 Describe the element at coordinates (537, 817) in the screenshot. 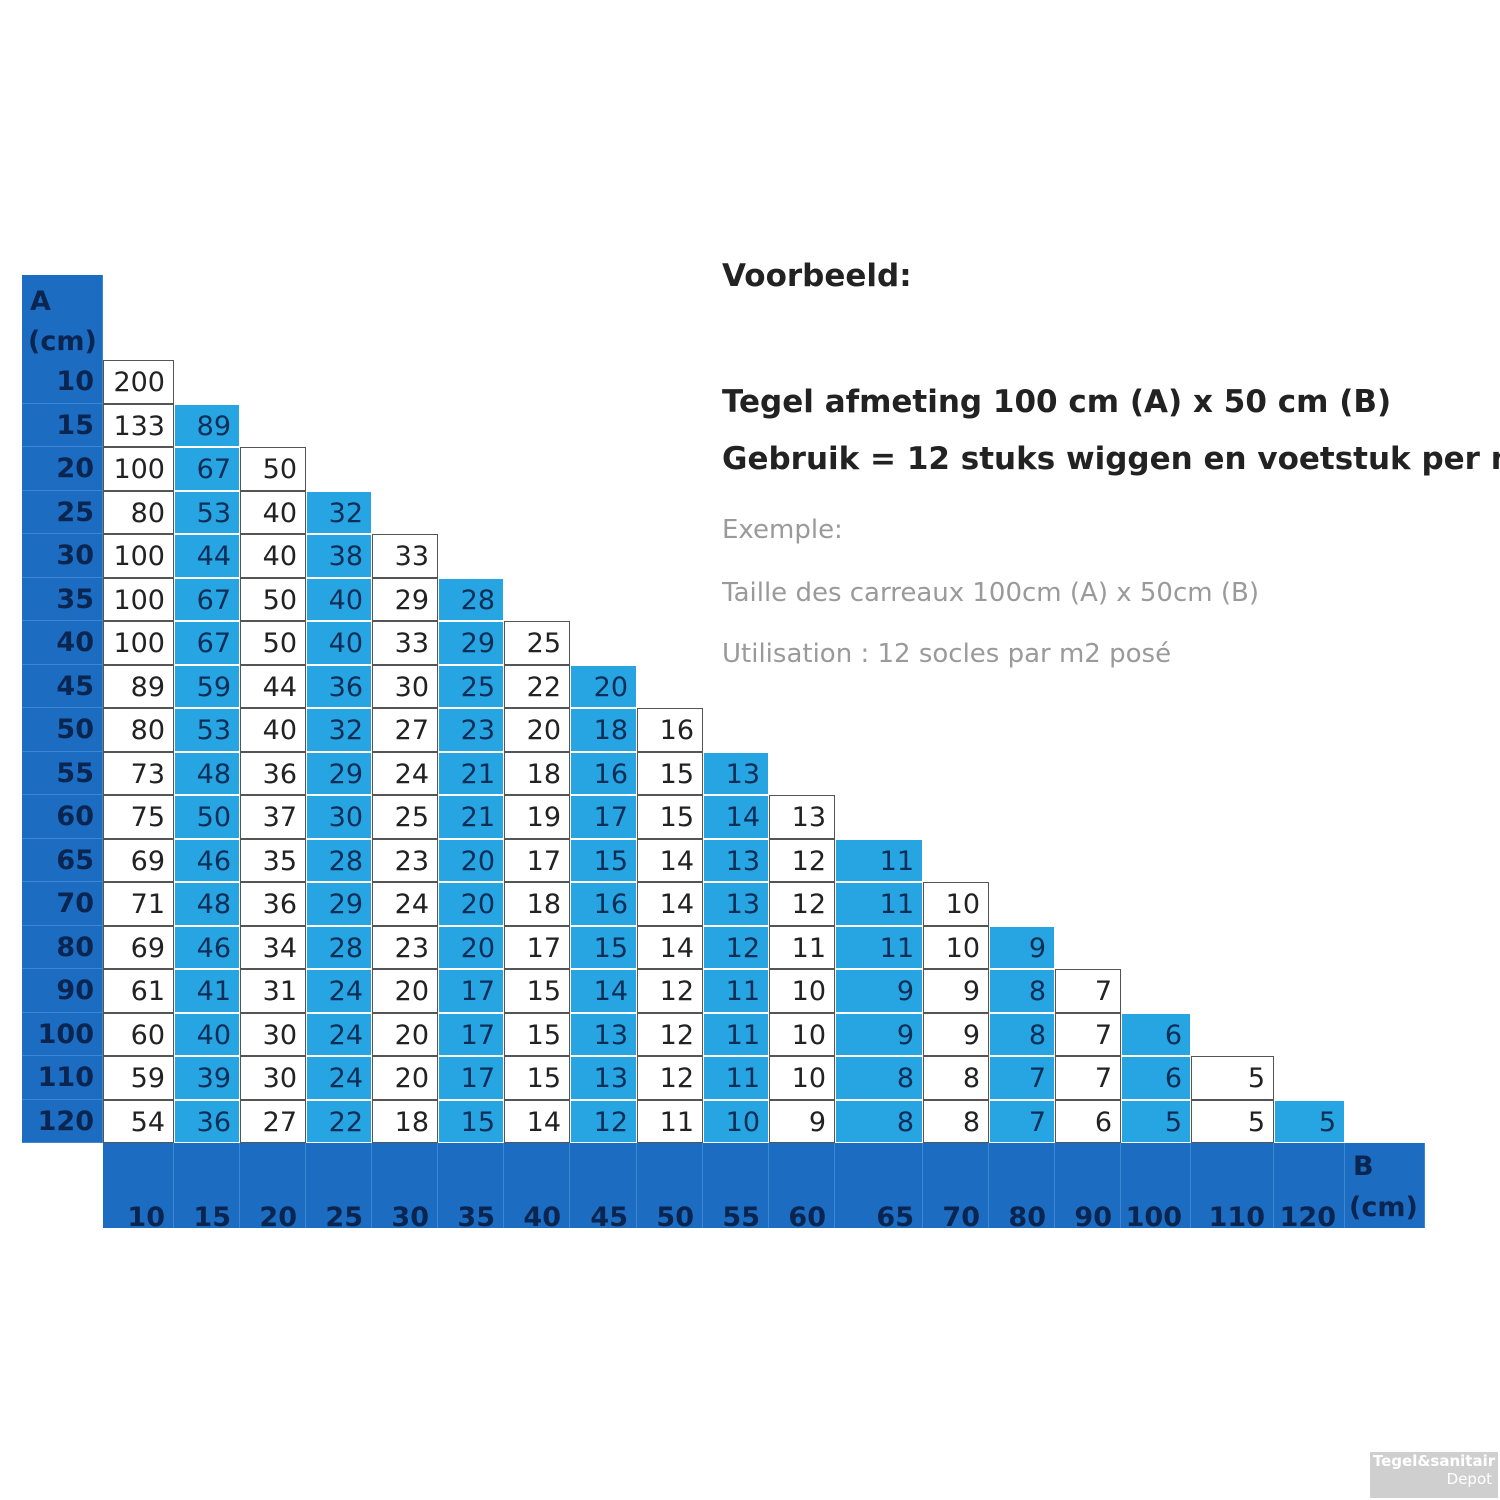

I see `table-cell: 19` at that location.